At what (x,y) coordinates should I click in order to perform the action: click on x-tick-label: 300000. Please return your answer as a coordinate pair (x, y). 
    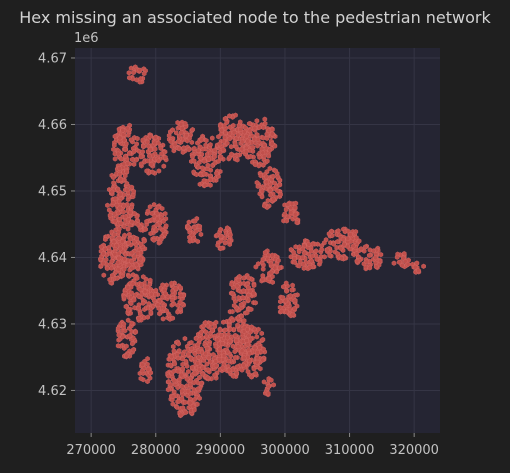
    Looking at the image, I should click on (285, 450).